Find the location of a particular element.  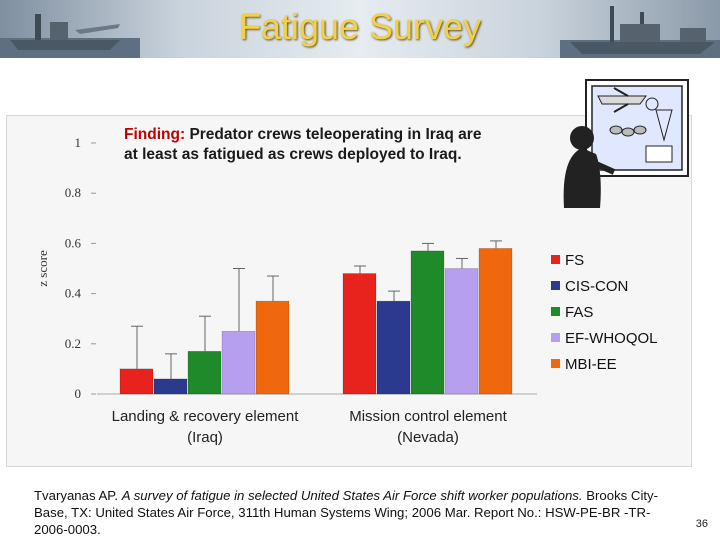

naval-ships-image is located at coordinates (360, 32).